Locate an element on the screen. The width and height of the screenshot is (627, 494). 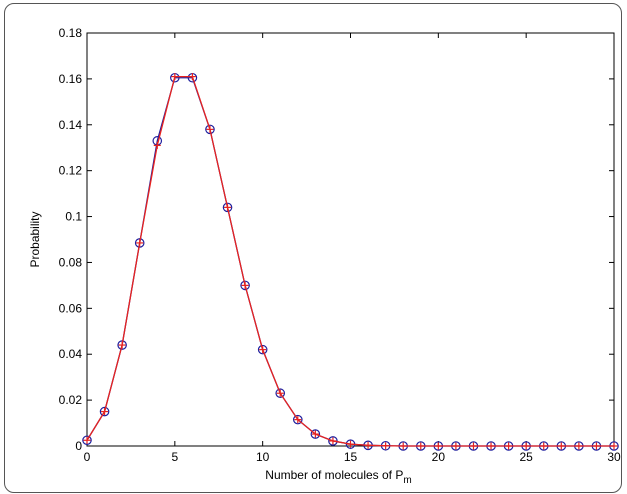
y-axis-label: Probability is located at coordinates (35, 239).